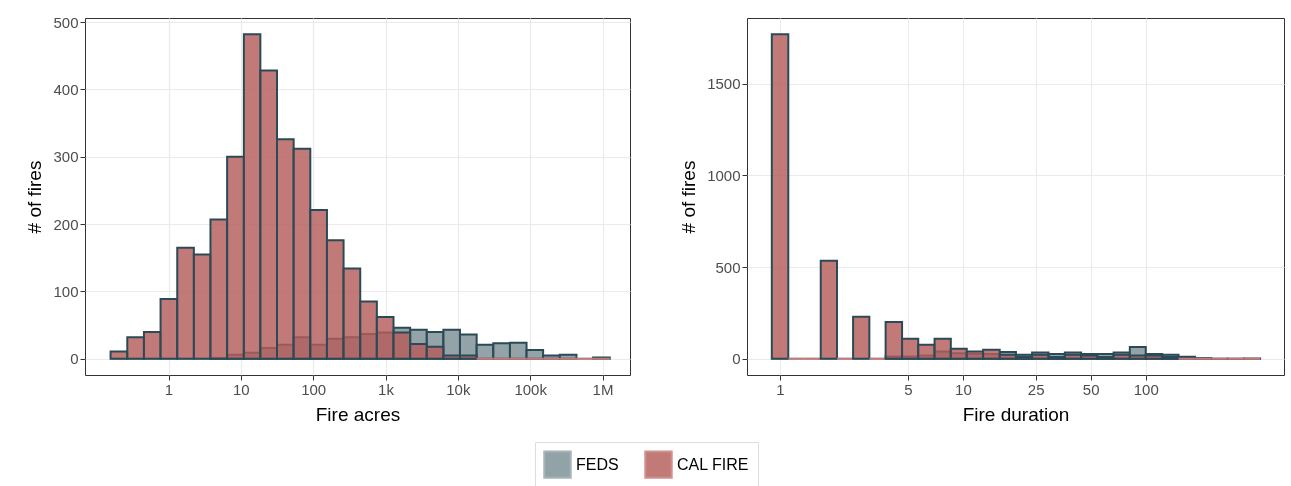 The image size is (1291, 486). What do you see at coordinates (1036, 389) in the screenshot?
I see `x-tick-label: 25` at bounding box center [1036, 389].